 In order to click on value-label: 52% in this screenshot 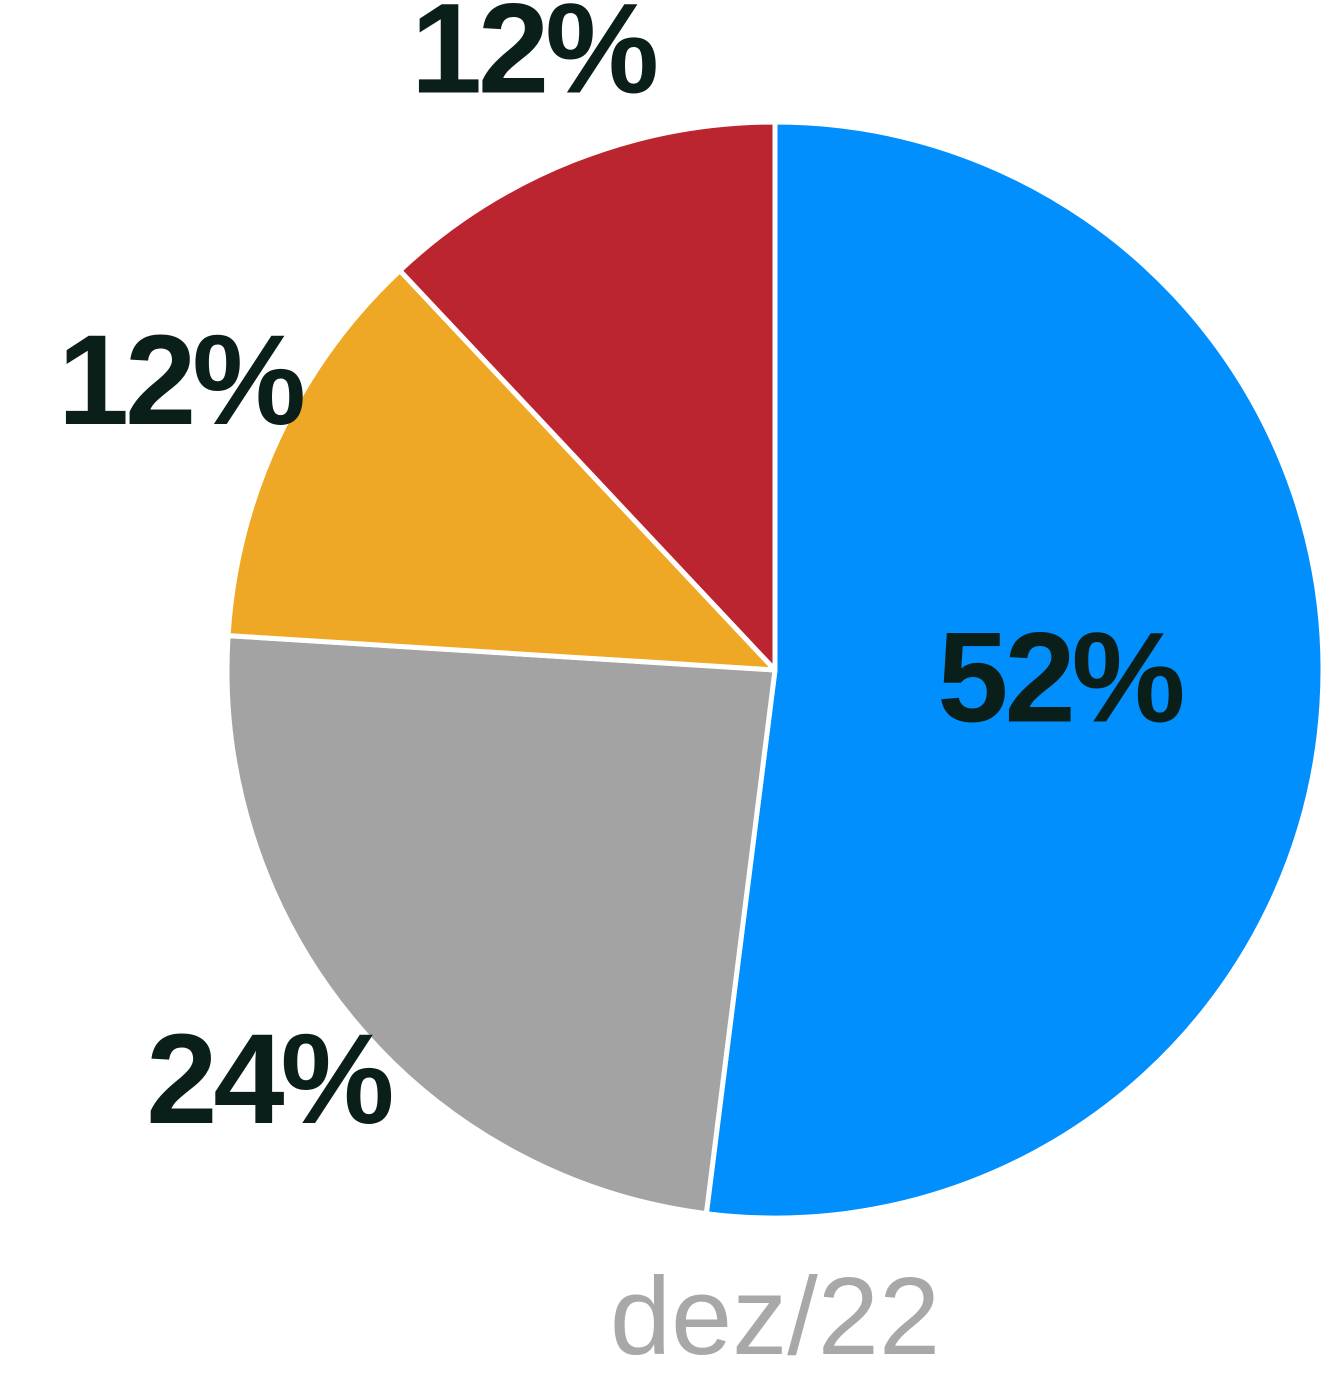, I will do `click(1059, 678)`.